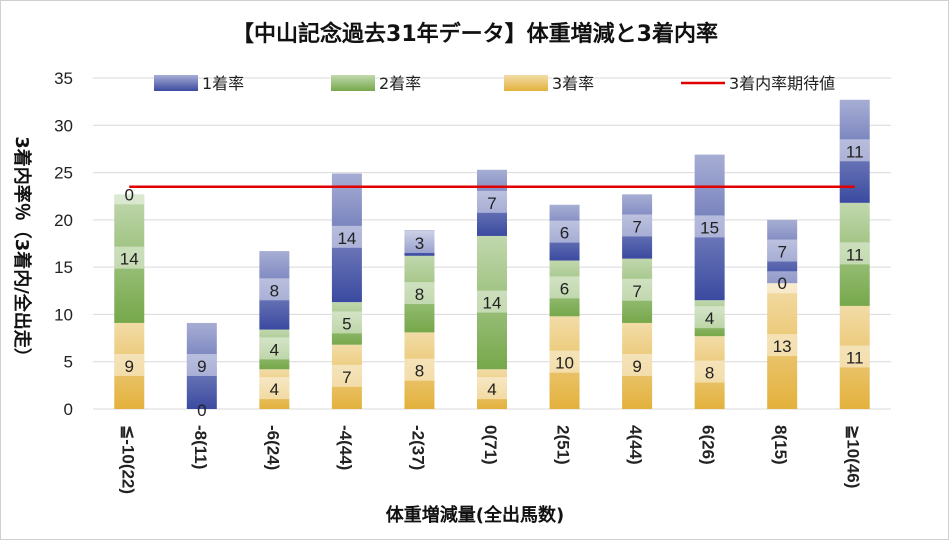 The width and height of the screenshot is (949, 541). What do you see at coordinates (22, 251) in the screenshot?
I see `y-axis-title: 3着内率％（3着内/全出走）` at bounding box center [22, 251].